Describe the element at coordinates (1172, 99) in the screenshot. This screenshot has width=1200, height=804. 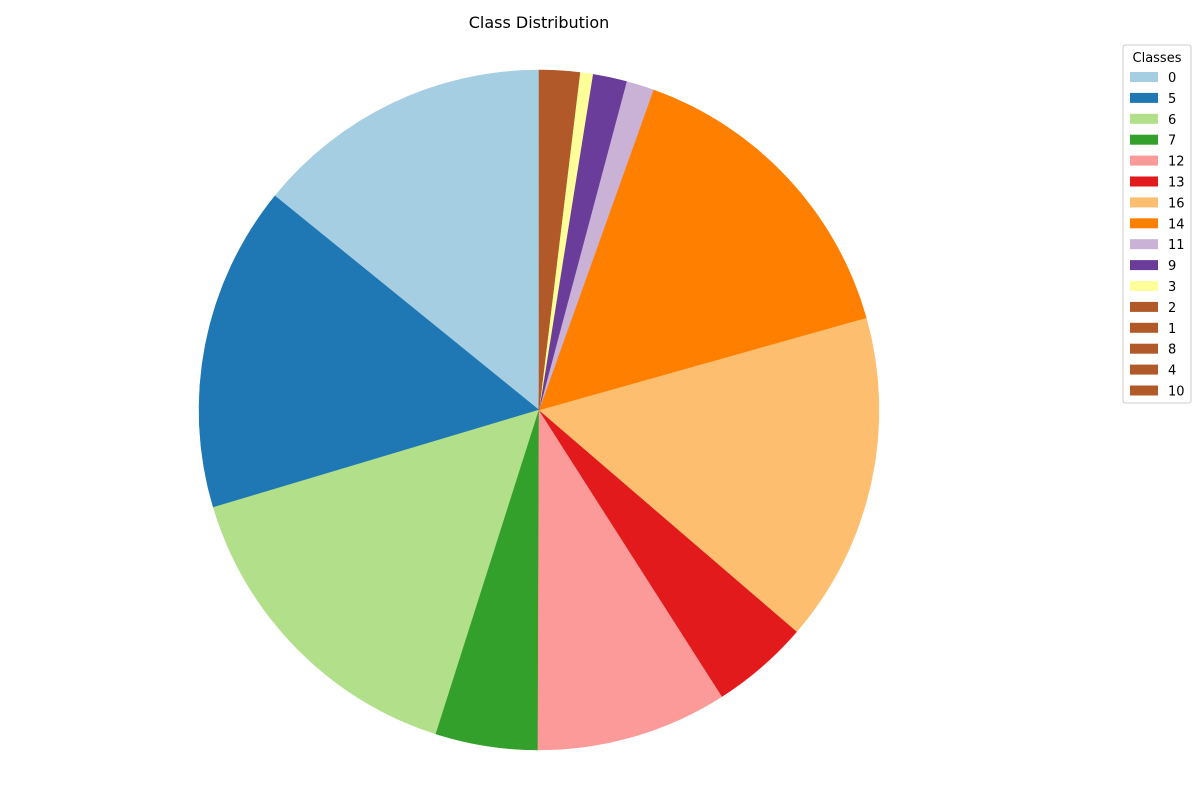
I see `legend-label-5: 5` at that location.